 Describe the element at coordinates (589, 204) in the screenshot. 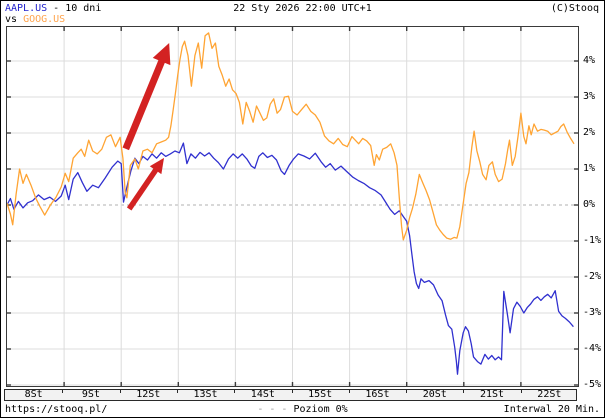

I see `y-axis-tick-label: 0%` at that location.